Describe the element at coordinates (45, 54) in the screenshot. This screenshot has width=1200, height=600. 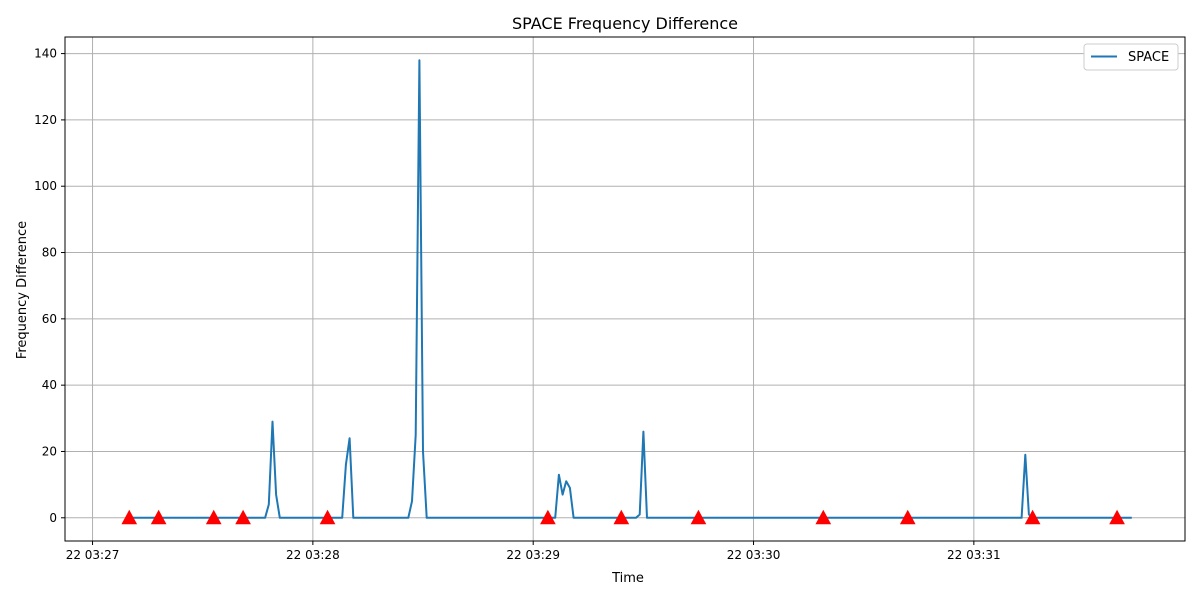
I see `y-tick-label: 140` at that location.